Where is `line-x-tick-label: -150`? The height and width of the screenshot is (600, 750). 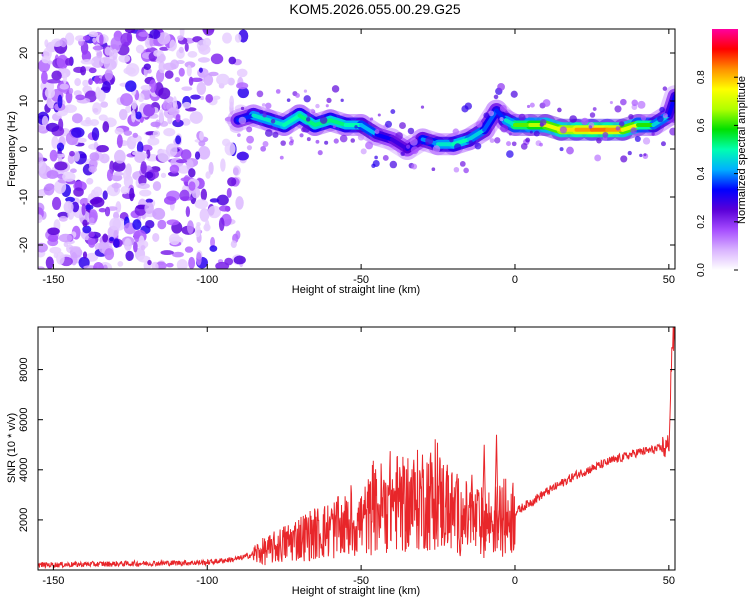 line-x-tick-label: -150 is located at coordinates (53, 581).